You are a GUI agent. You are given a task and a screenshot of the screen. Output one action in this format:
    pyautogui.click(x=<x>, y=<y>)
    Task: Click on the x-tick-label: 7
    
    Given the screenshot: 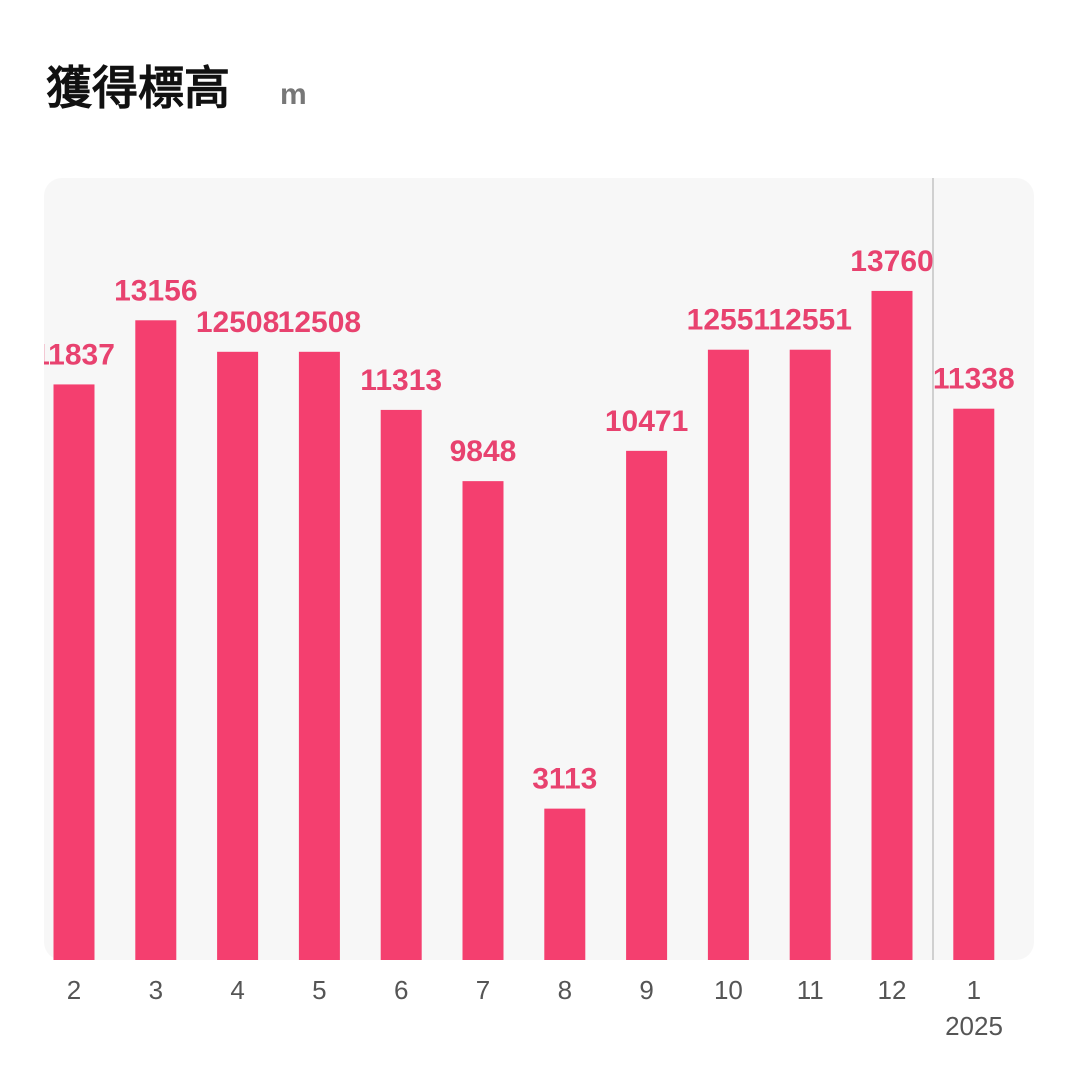 What is the action you would take?
    pyautogui.click(x=483, y=990)
    